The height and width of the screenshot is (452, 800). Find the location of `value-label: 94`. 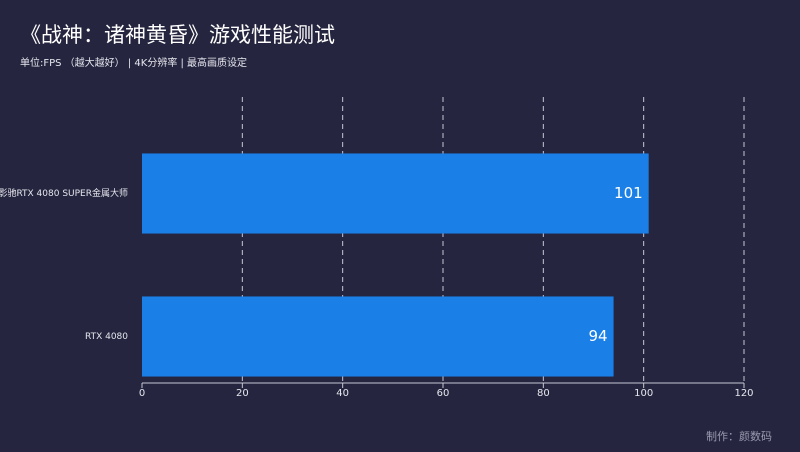

value-label: 94 is located at coordinates (597, 336).